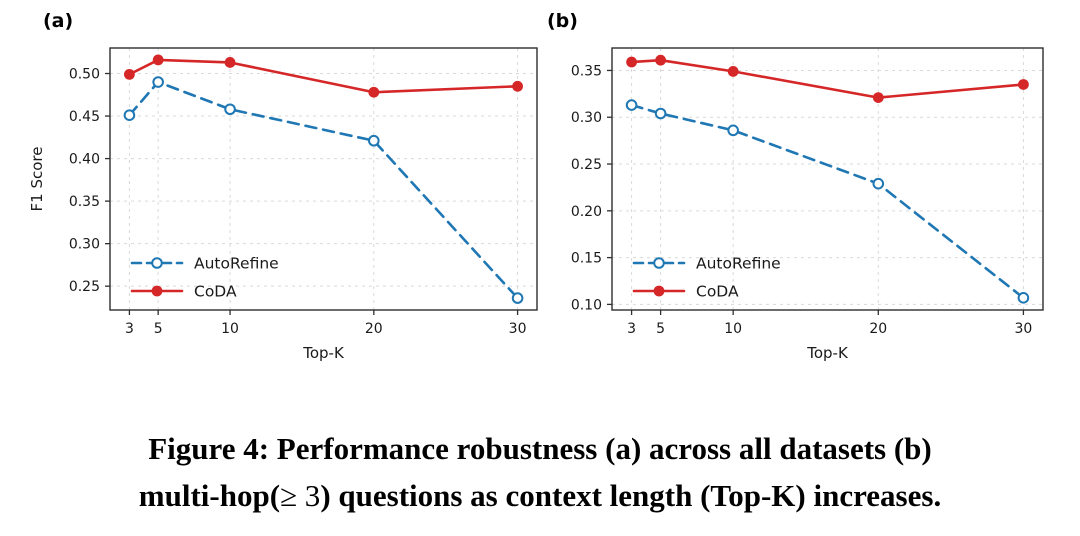 Image resolution: width=1080 pixels, height=536 pixels. What do you see at coordinates (84, 75) in the screenshot?
I see `y-tick-label: 0.50` at bounding box center [84, 75].